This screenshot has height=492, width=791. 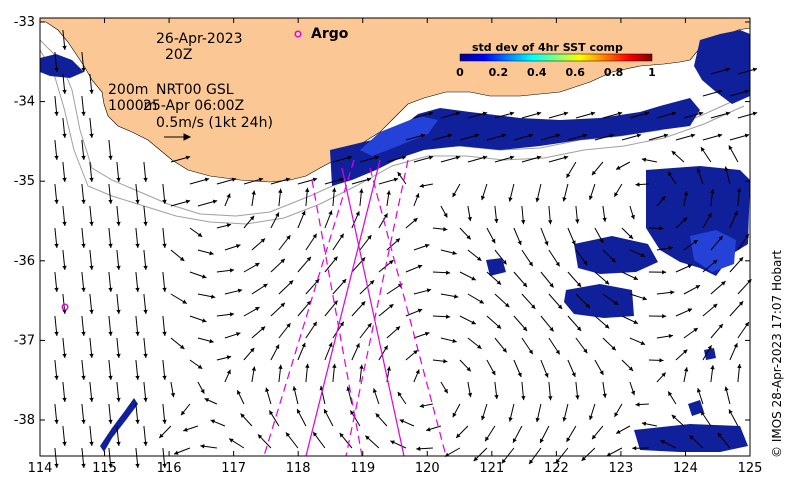 I want to click on track-centre-a, so click(x=343, y=308).